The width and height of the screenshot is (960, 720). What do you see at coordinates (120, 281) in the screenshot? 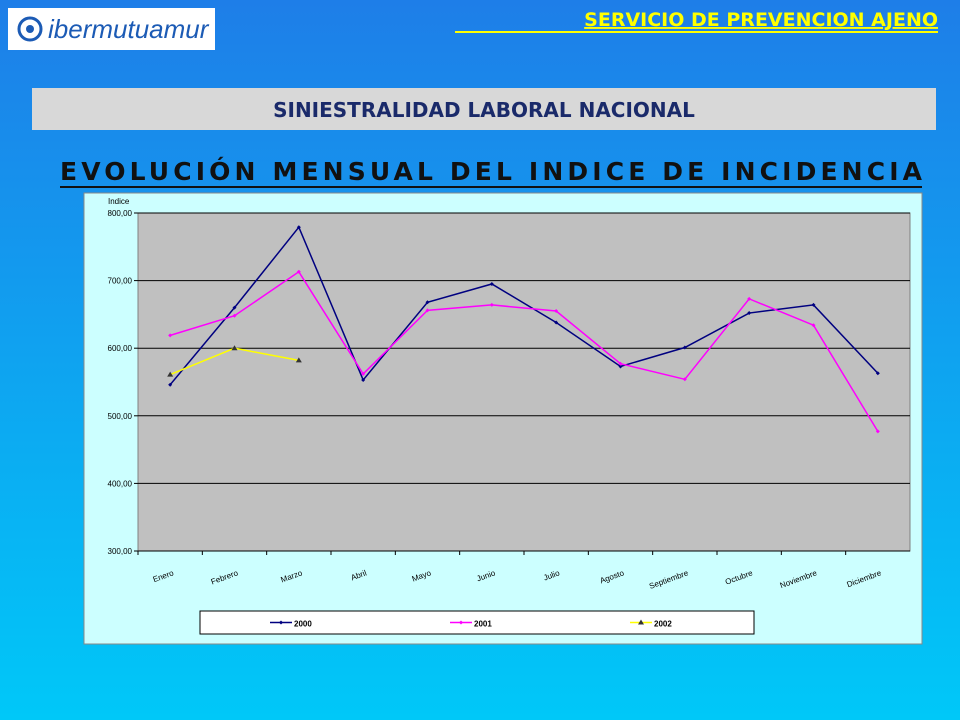
I see `y-tick-label: 700,00` at bounding box center [120, 281].